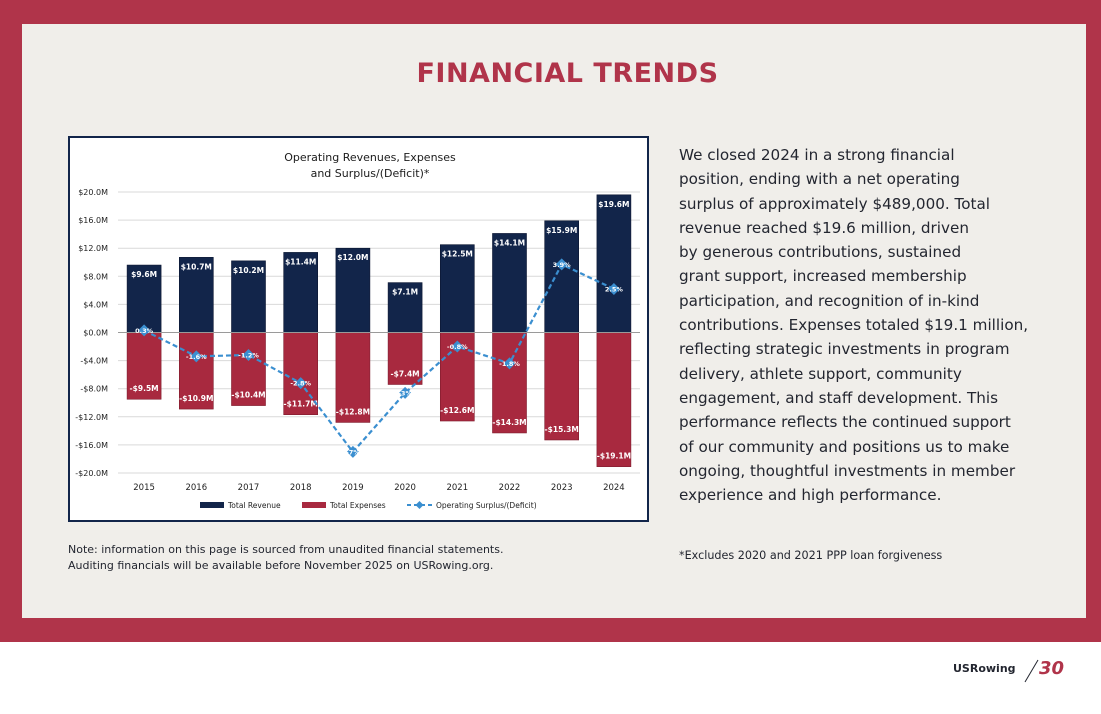  Describe the element at coordinates (614, 488) in the screenshot. I see `x-tick-label: 2024` at that location.